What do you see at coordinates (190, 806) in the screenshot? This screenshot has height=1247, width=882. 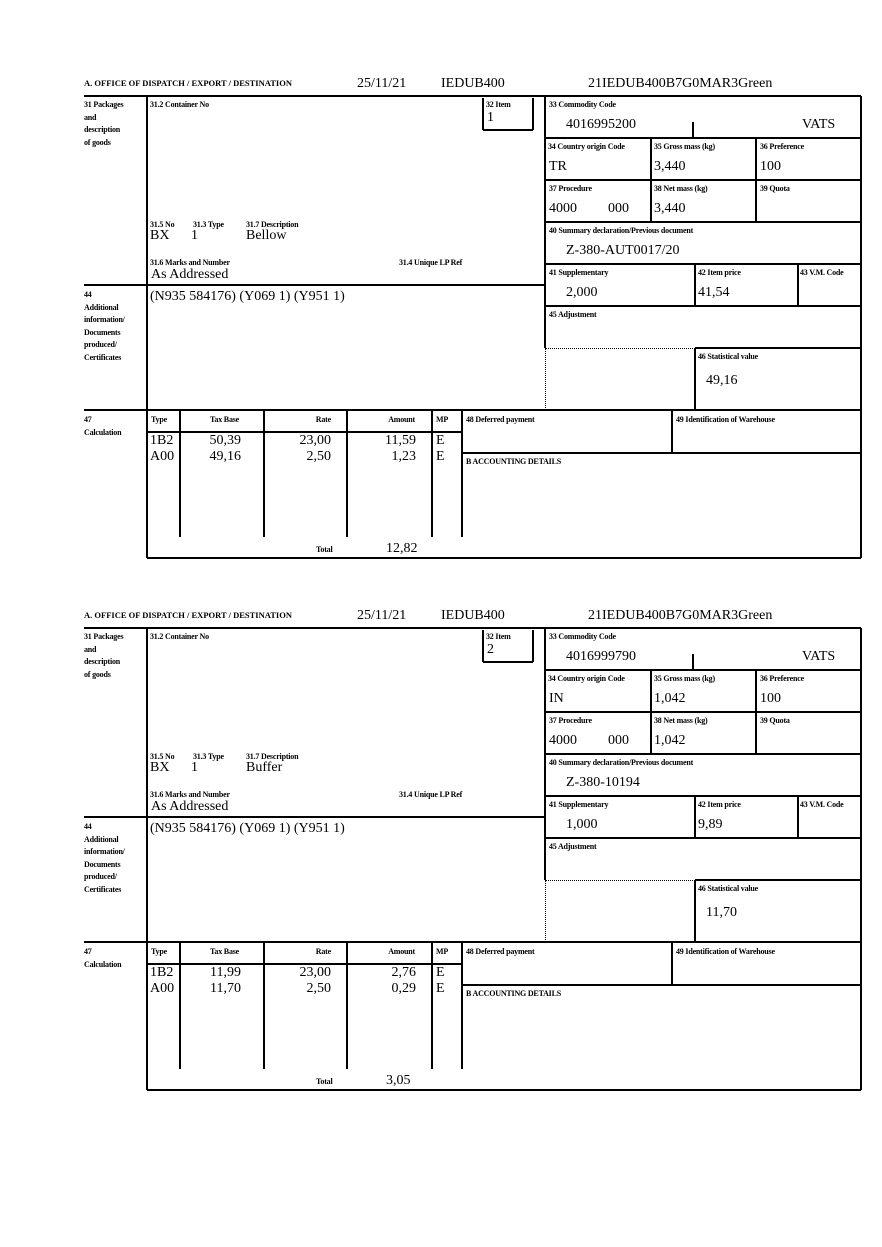 I see `marks-value: As Addressed` at bounding box center [190, 806].